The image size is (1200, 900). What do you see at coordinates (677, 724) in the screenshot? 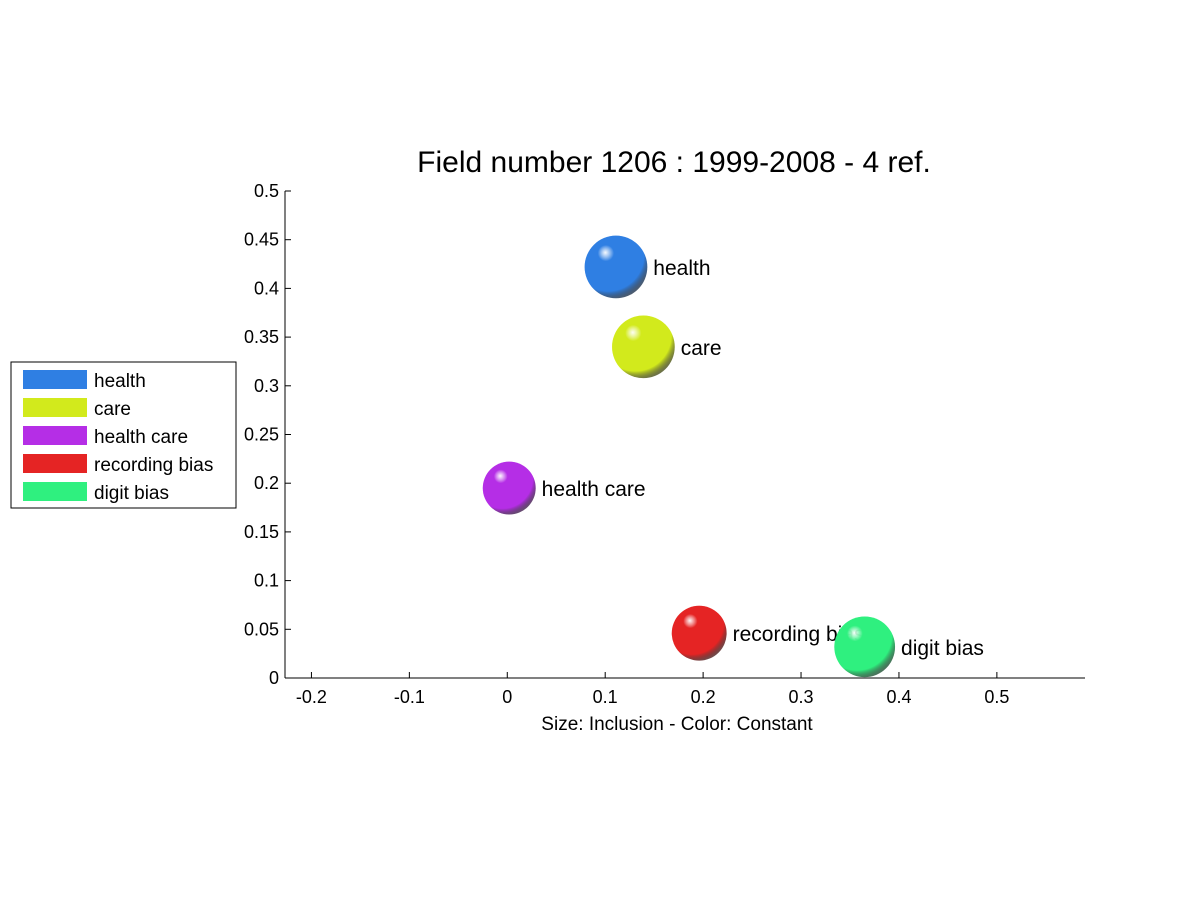
I see `x-axis-label: Size: Inclusion - Color: Constant` at bounding box center [677, 724].